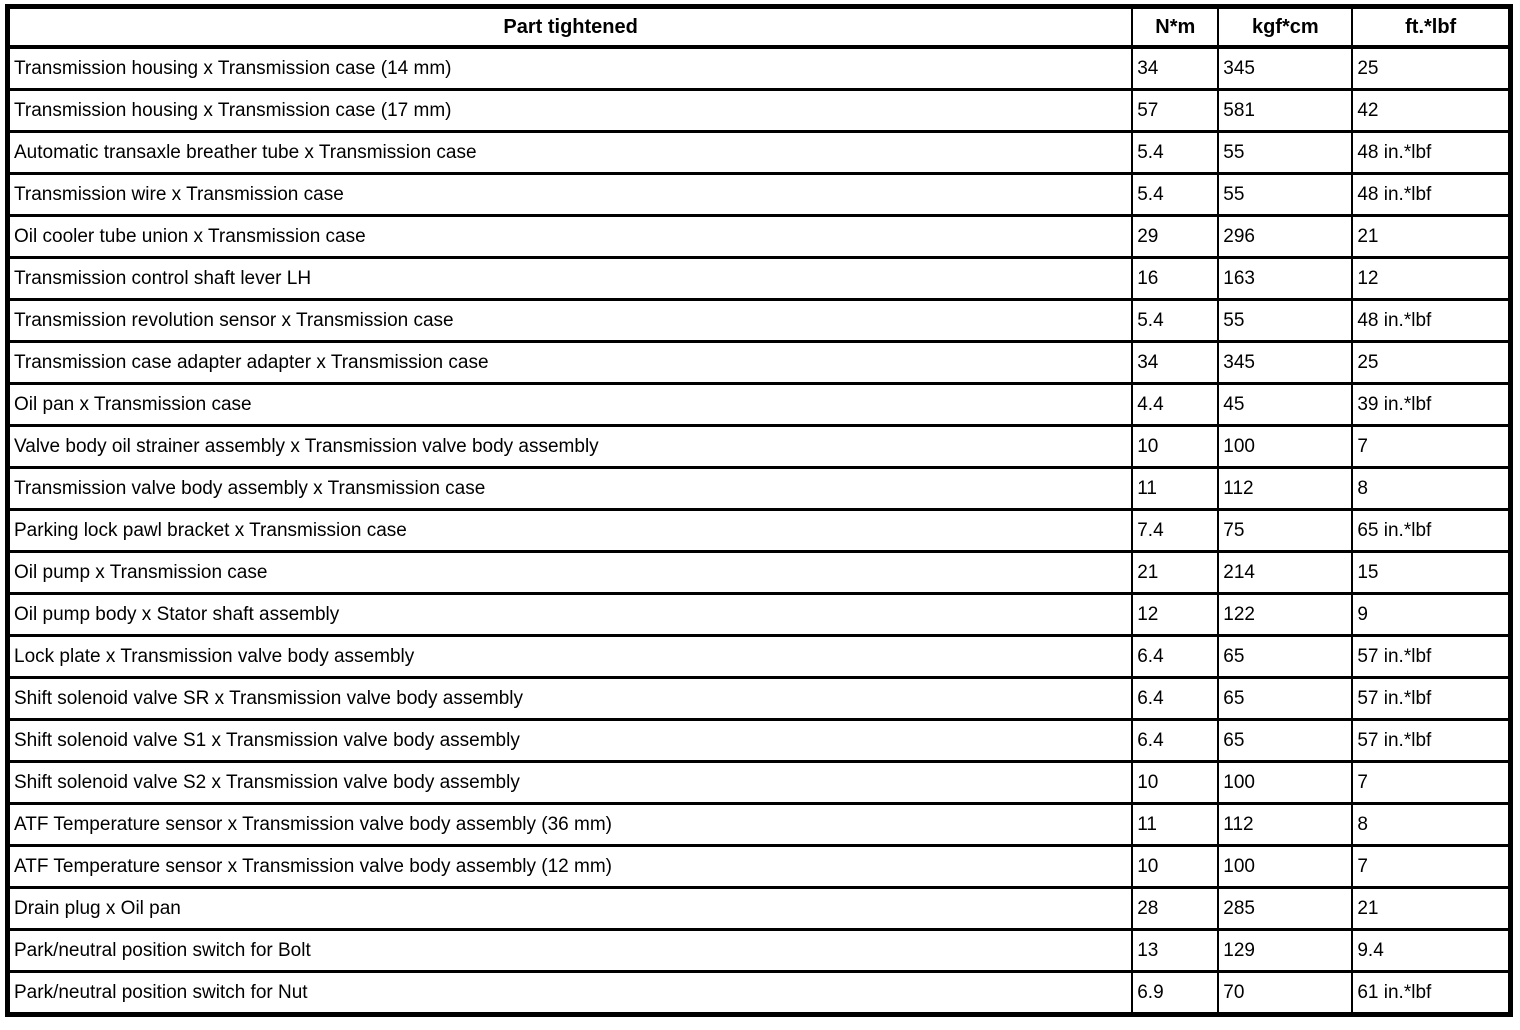  What do you see at coordinates (1175, 404) in the screenshot?
I see `cell-nm: 4.4` at bounding box center [1175, 404].